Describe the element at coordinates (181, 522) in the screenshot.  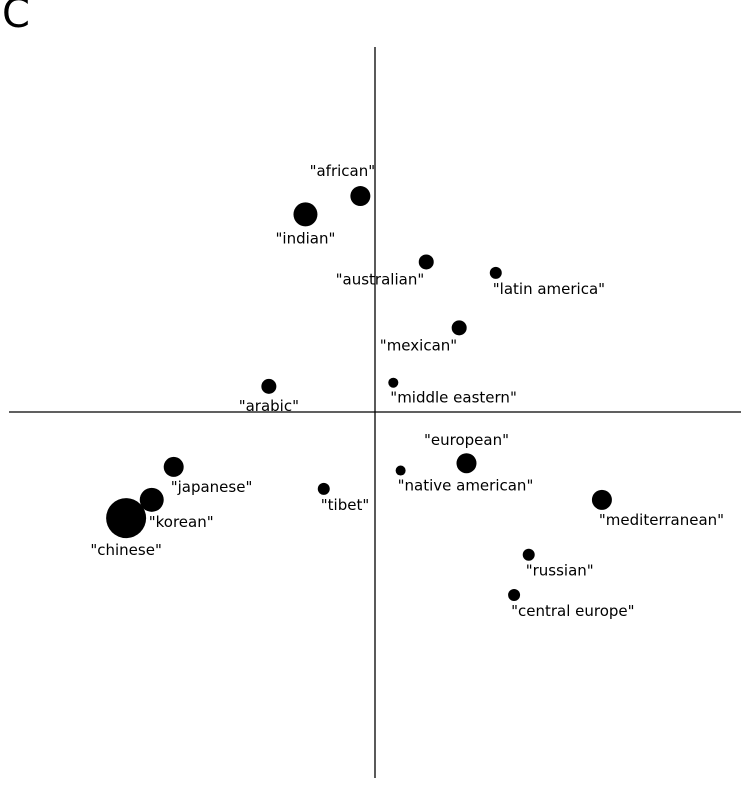
I see `point-label: "korean"` at that location.